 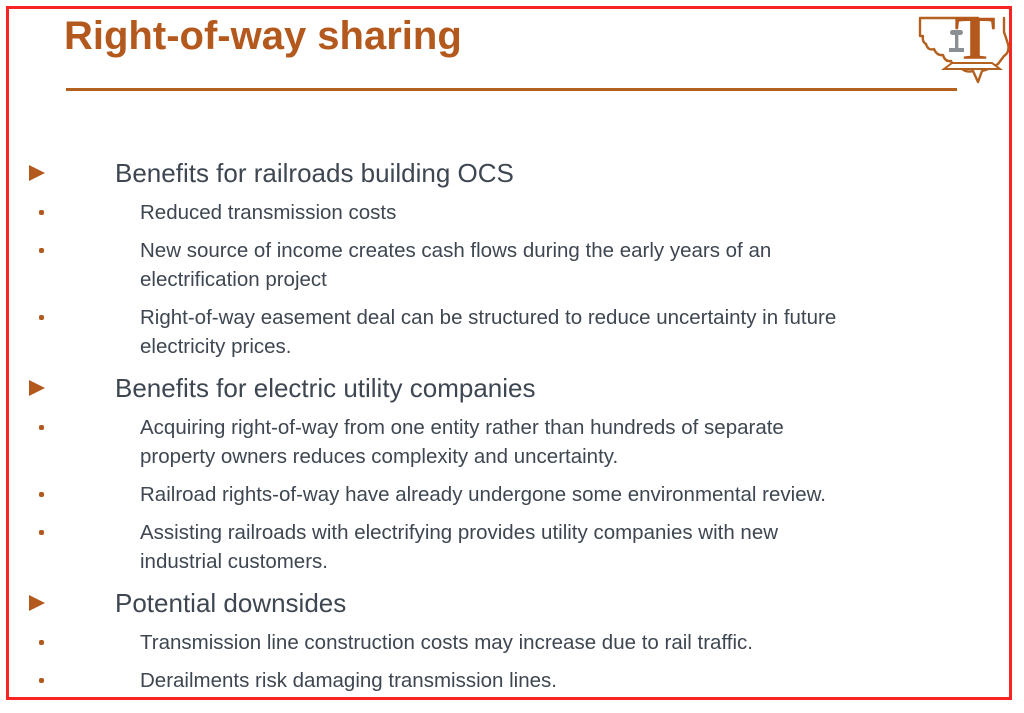 I want to click on logo-letter-t: T, so click(x=974, y=39).